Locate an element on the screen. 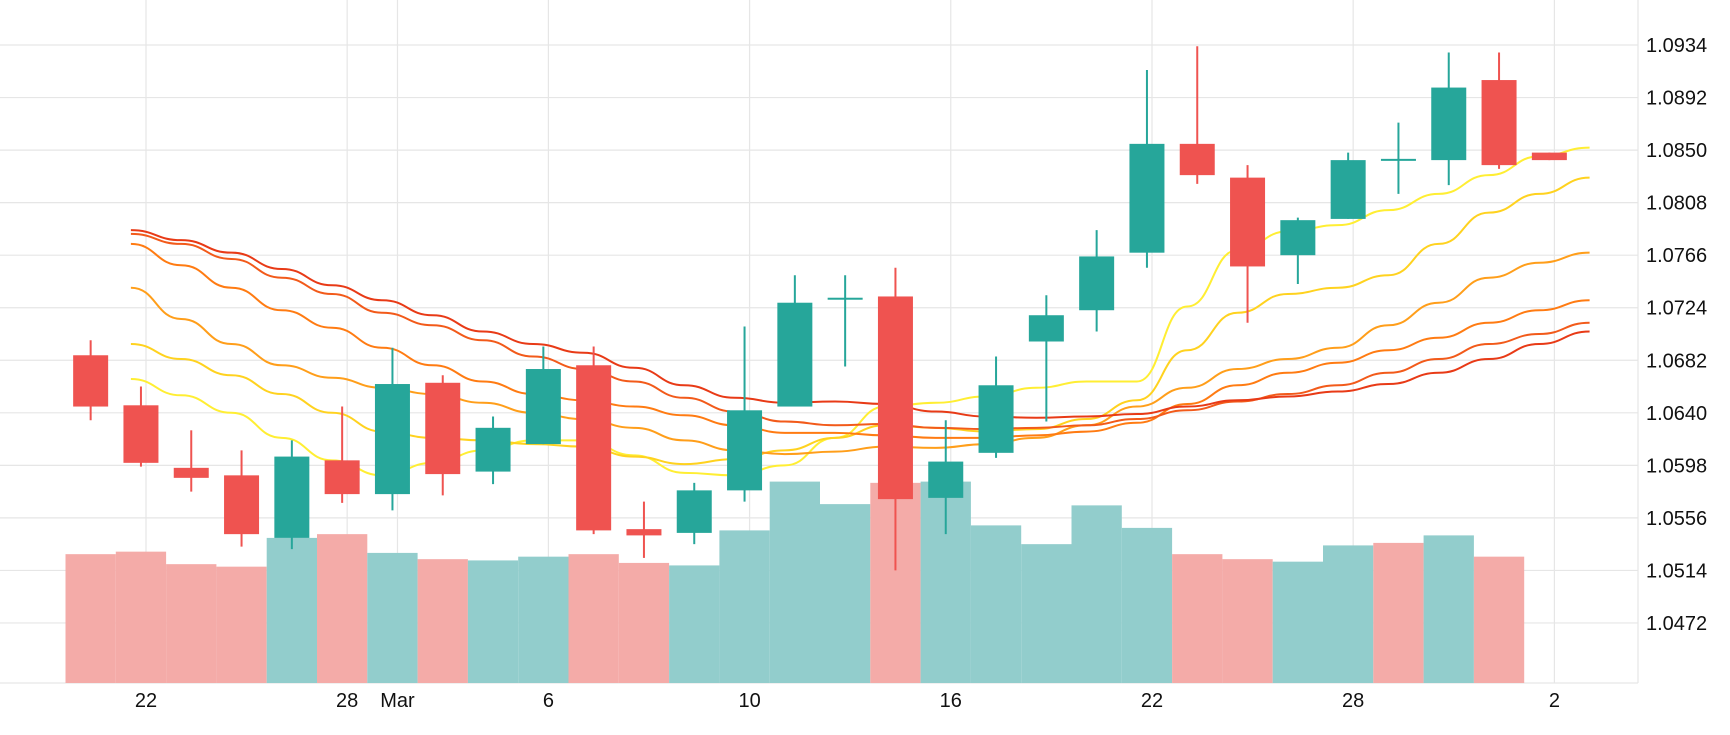 The width and height of the screenshot is (1730, 735). y-tick-label: 1.0640 is located at coordinates (1676, 414).